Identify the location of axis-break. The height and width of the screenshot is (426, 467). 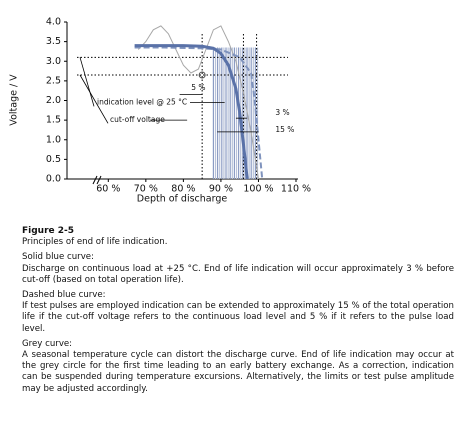
(97, 180).